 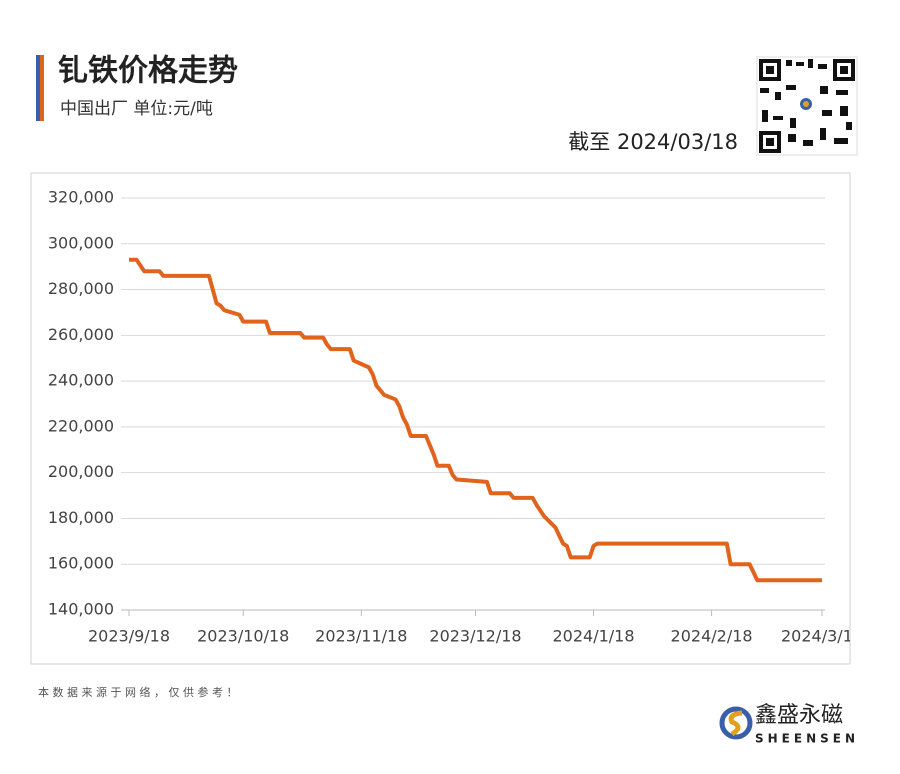 What do you see at coordinates (594, 636) in the screenshot?
I see `x-tick-label: 2024/1/18` at bounding box center [594, 636].